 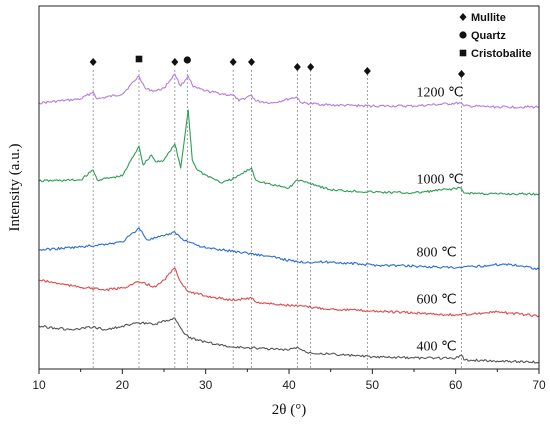 I want to click on quartz-marker, so click(x=187, y=60).